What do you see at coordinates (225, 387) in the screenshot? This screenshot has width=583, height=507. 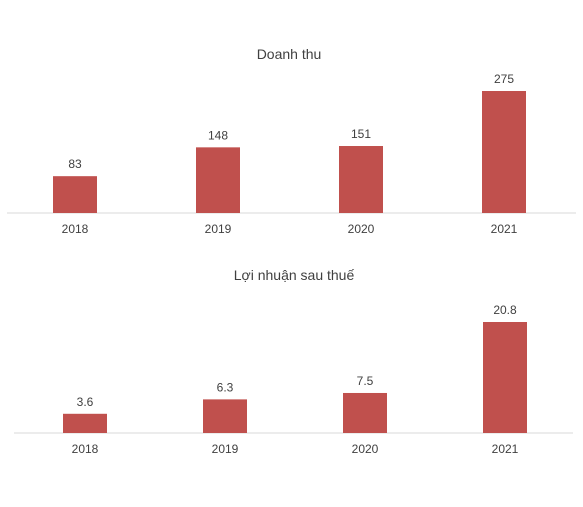 I see `profit-data-label-2019: 6.3` at bounding box center [225, 387].